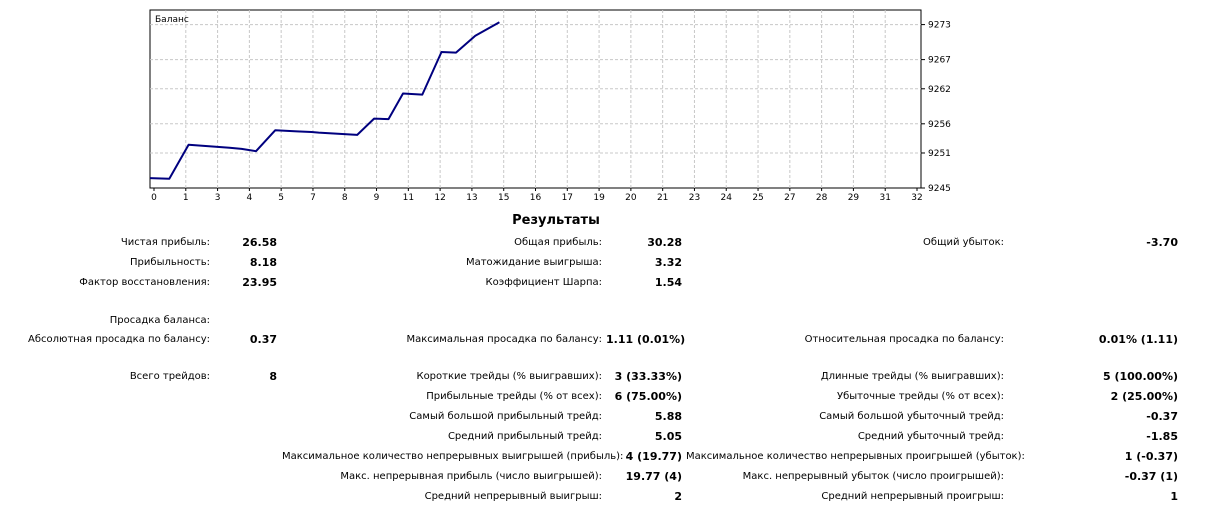  I want to click on balance-drawdown-label: Просадка баланса:, so click(159, 320).